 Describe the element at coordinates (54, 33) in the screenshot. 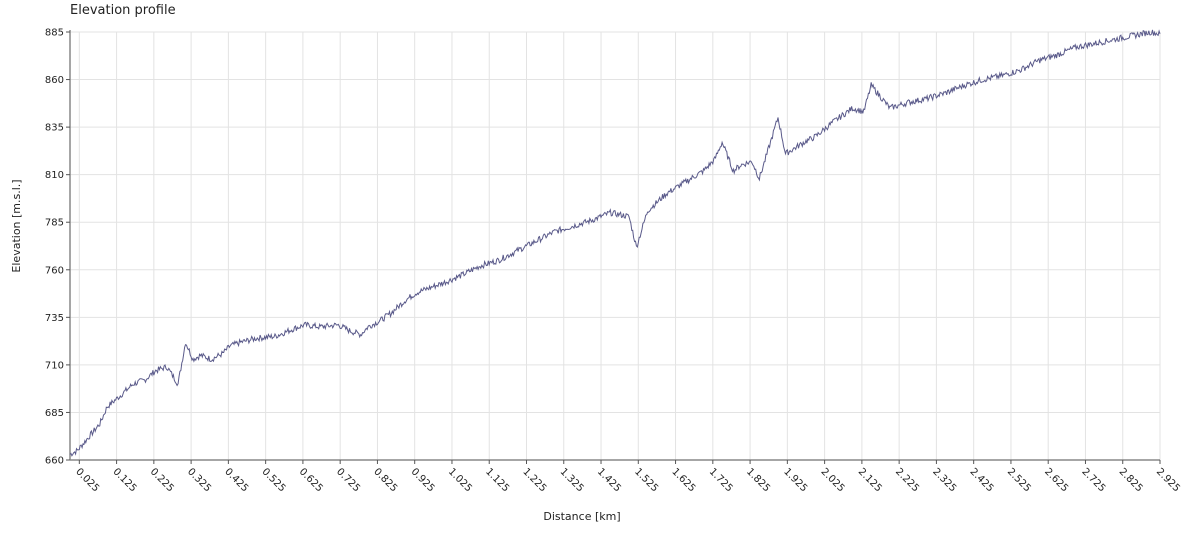

I see `y-tick-label: 885` at that location.